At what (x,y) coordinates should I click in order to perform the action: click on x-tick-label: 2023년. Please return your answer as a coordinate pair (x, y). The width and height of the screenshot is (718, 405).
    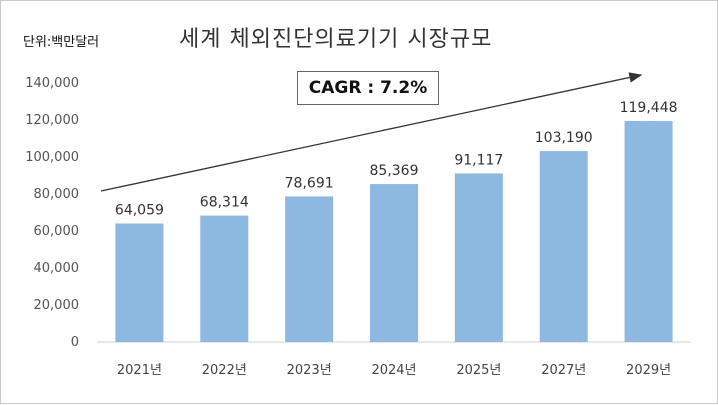
    Looking at the image, I should click on (309, 370).